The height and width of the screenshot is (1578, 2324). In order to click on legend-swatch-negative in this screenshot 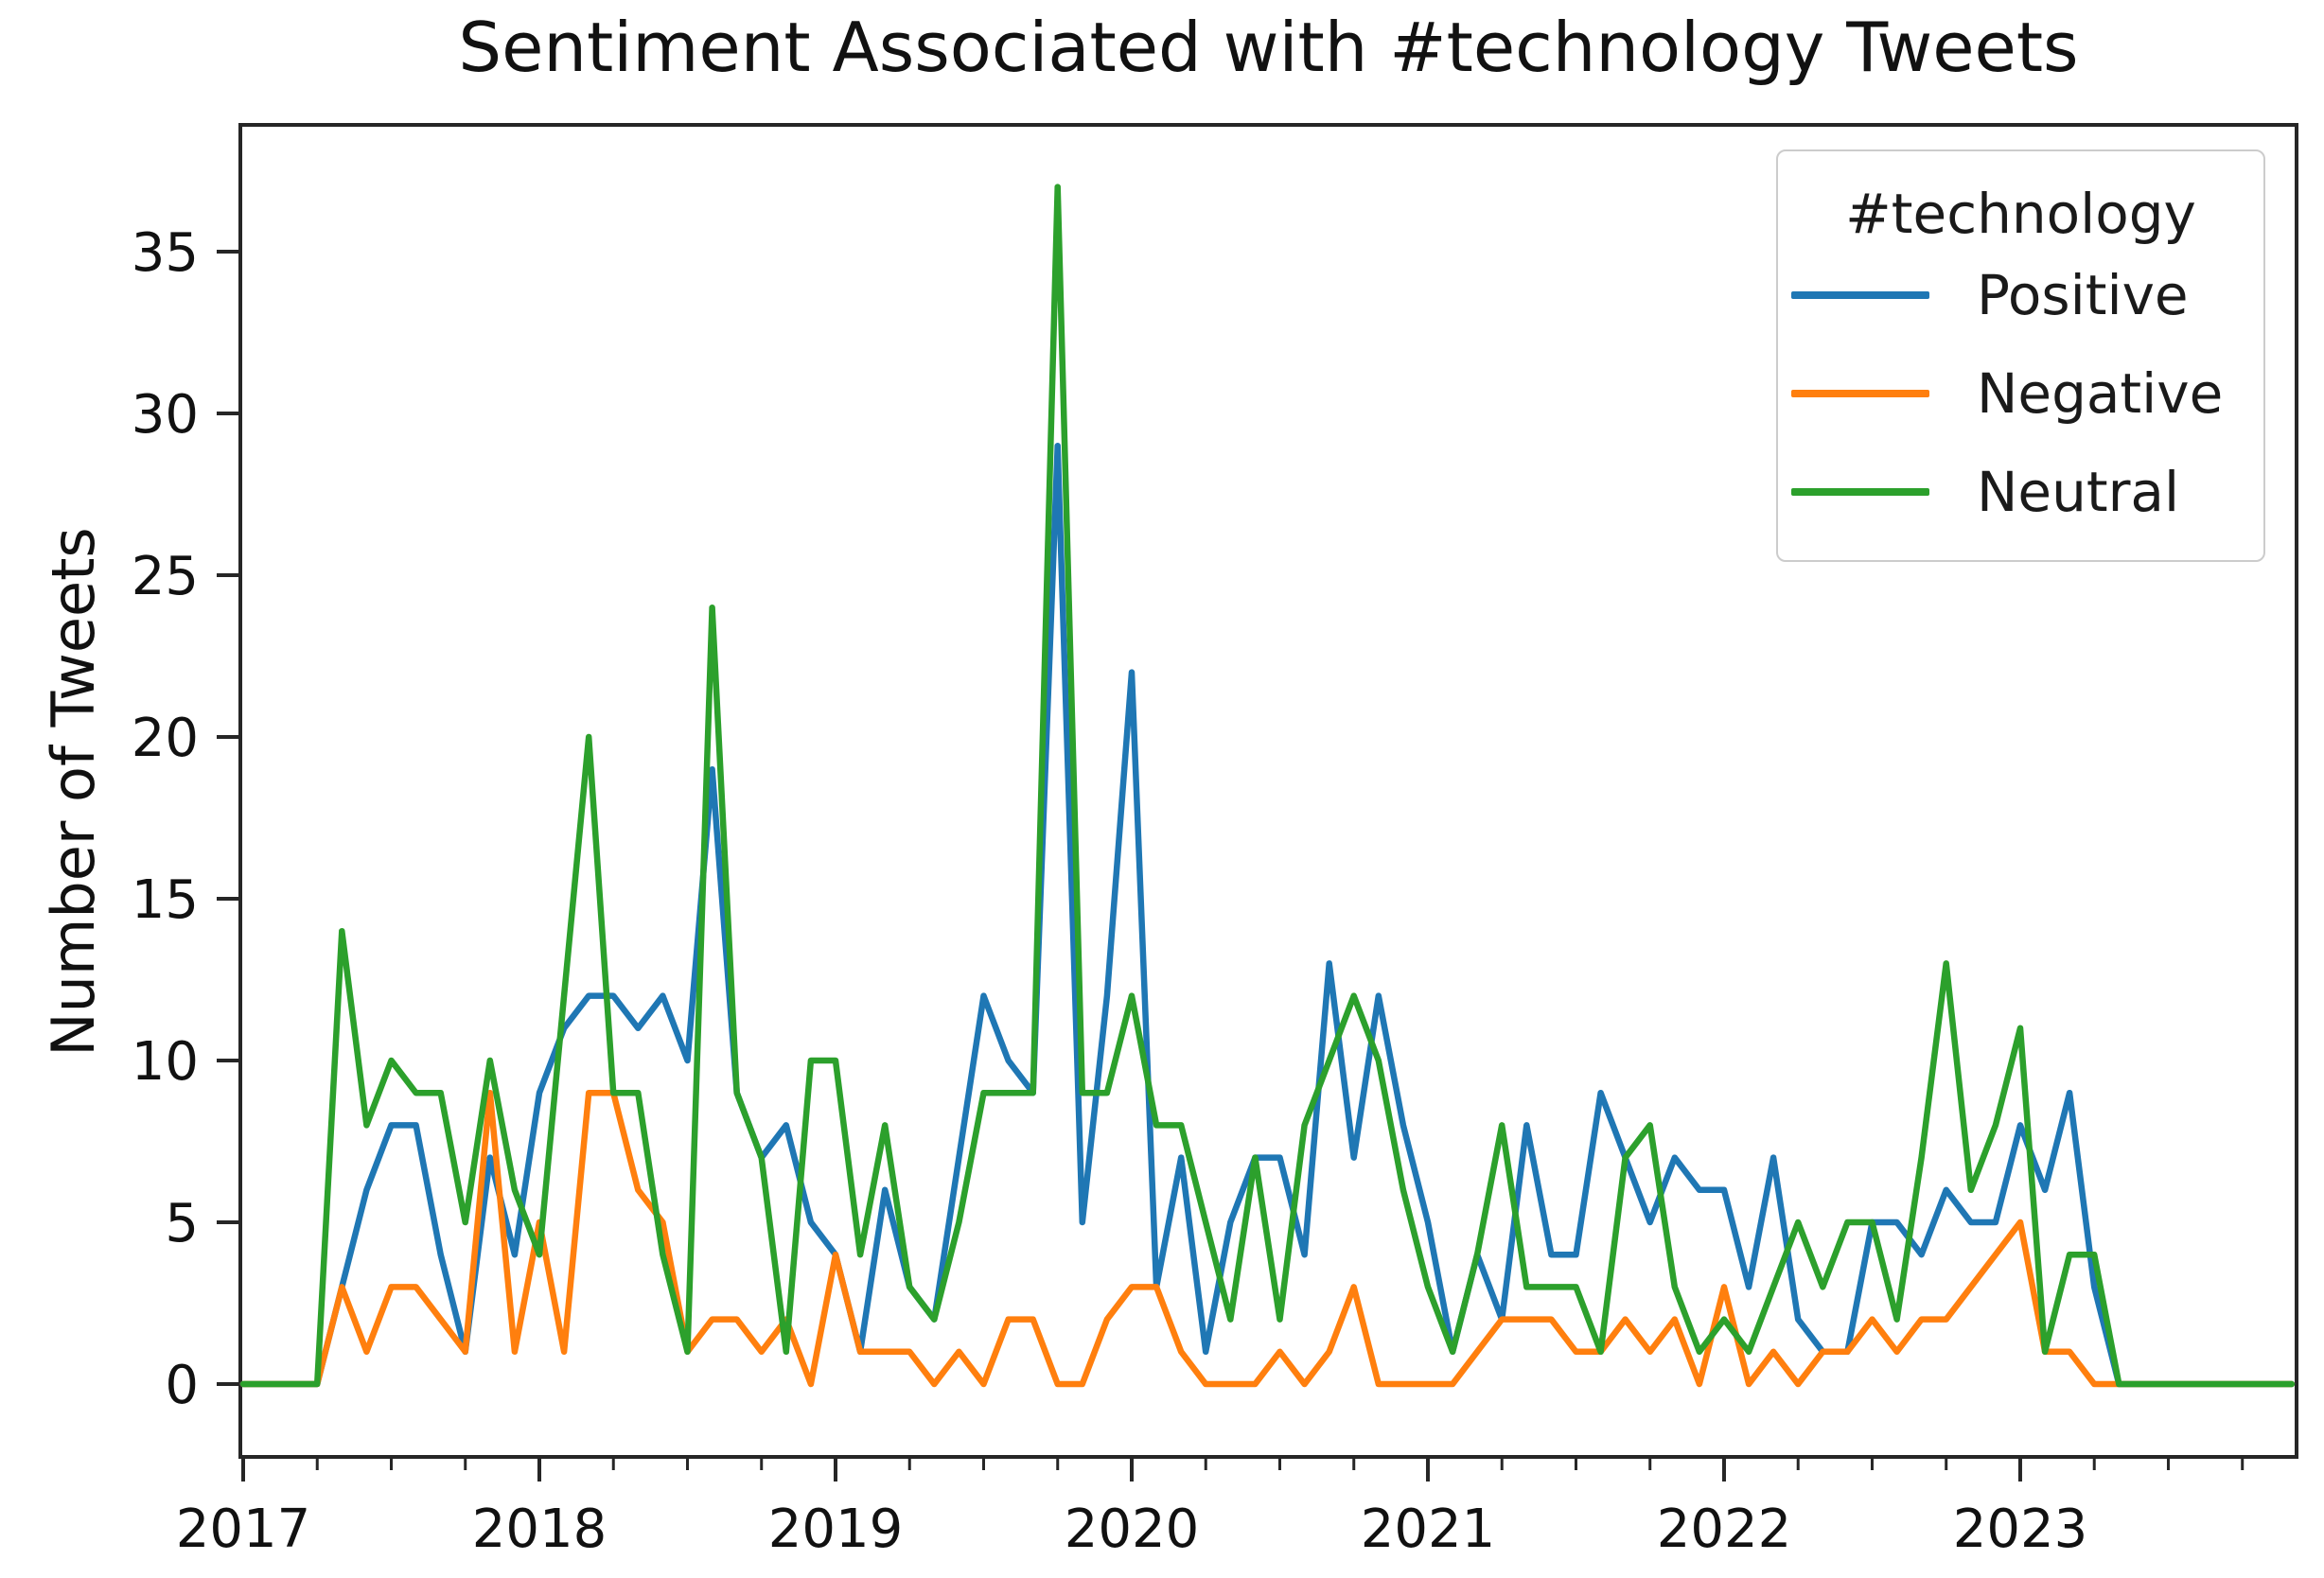, I will do `click(1860, 393)`.